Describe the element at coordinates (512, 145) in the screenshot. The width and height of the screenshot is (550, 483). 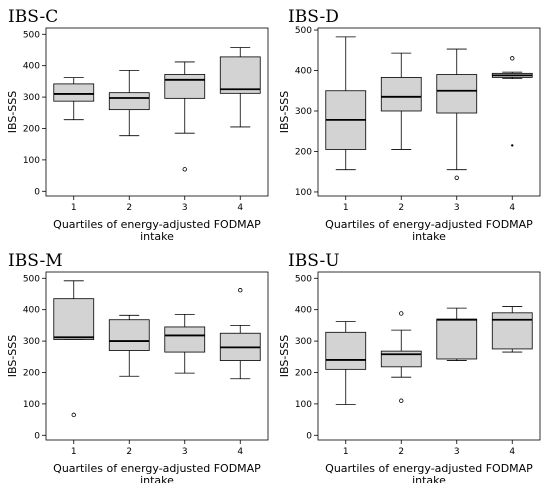
I see `extreme-point` at that location.